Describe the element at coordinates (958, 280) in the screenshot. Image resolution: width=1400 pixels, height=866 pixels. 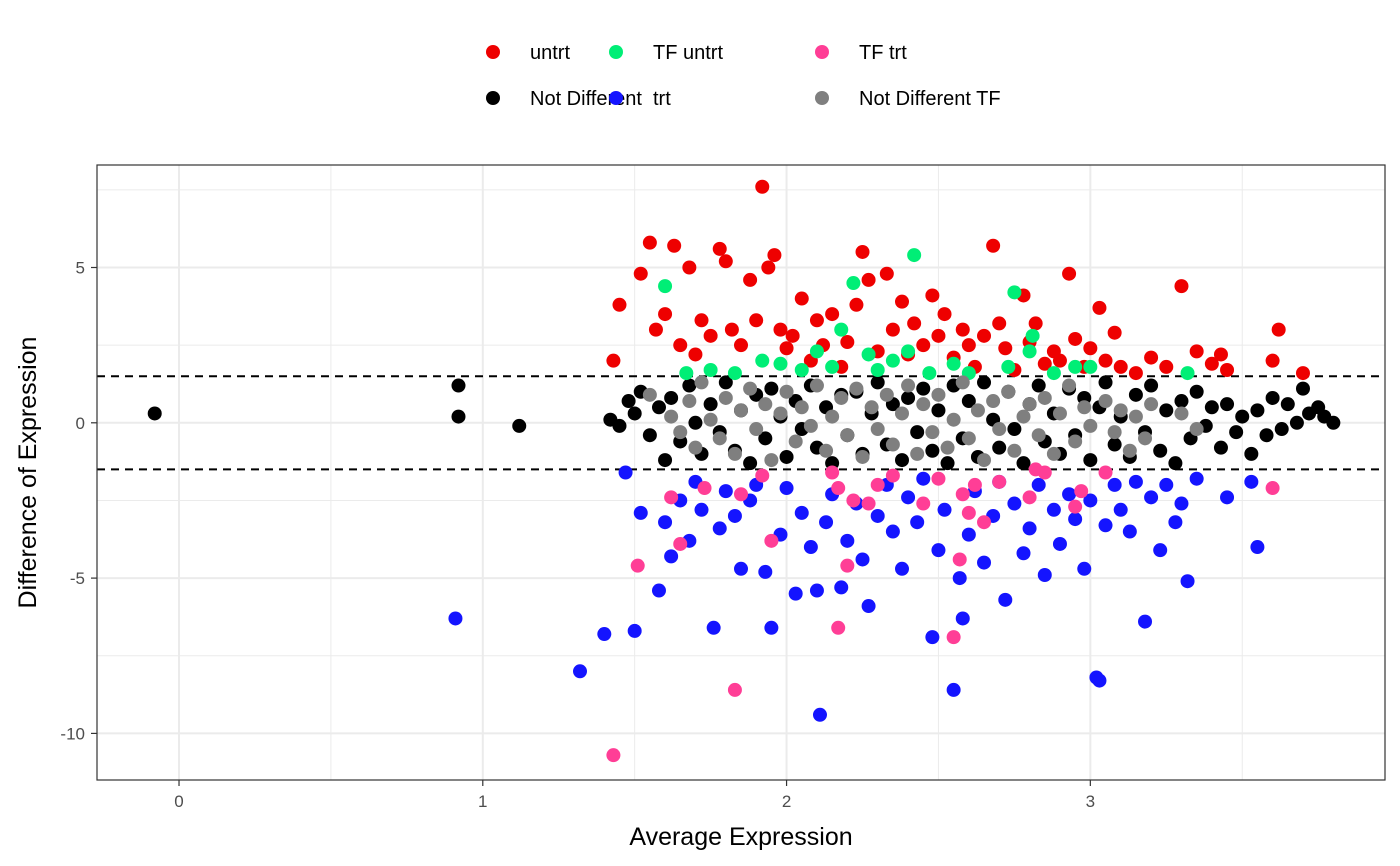
I see `series-untrt` at that location.